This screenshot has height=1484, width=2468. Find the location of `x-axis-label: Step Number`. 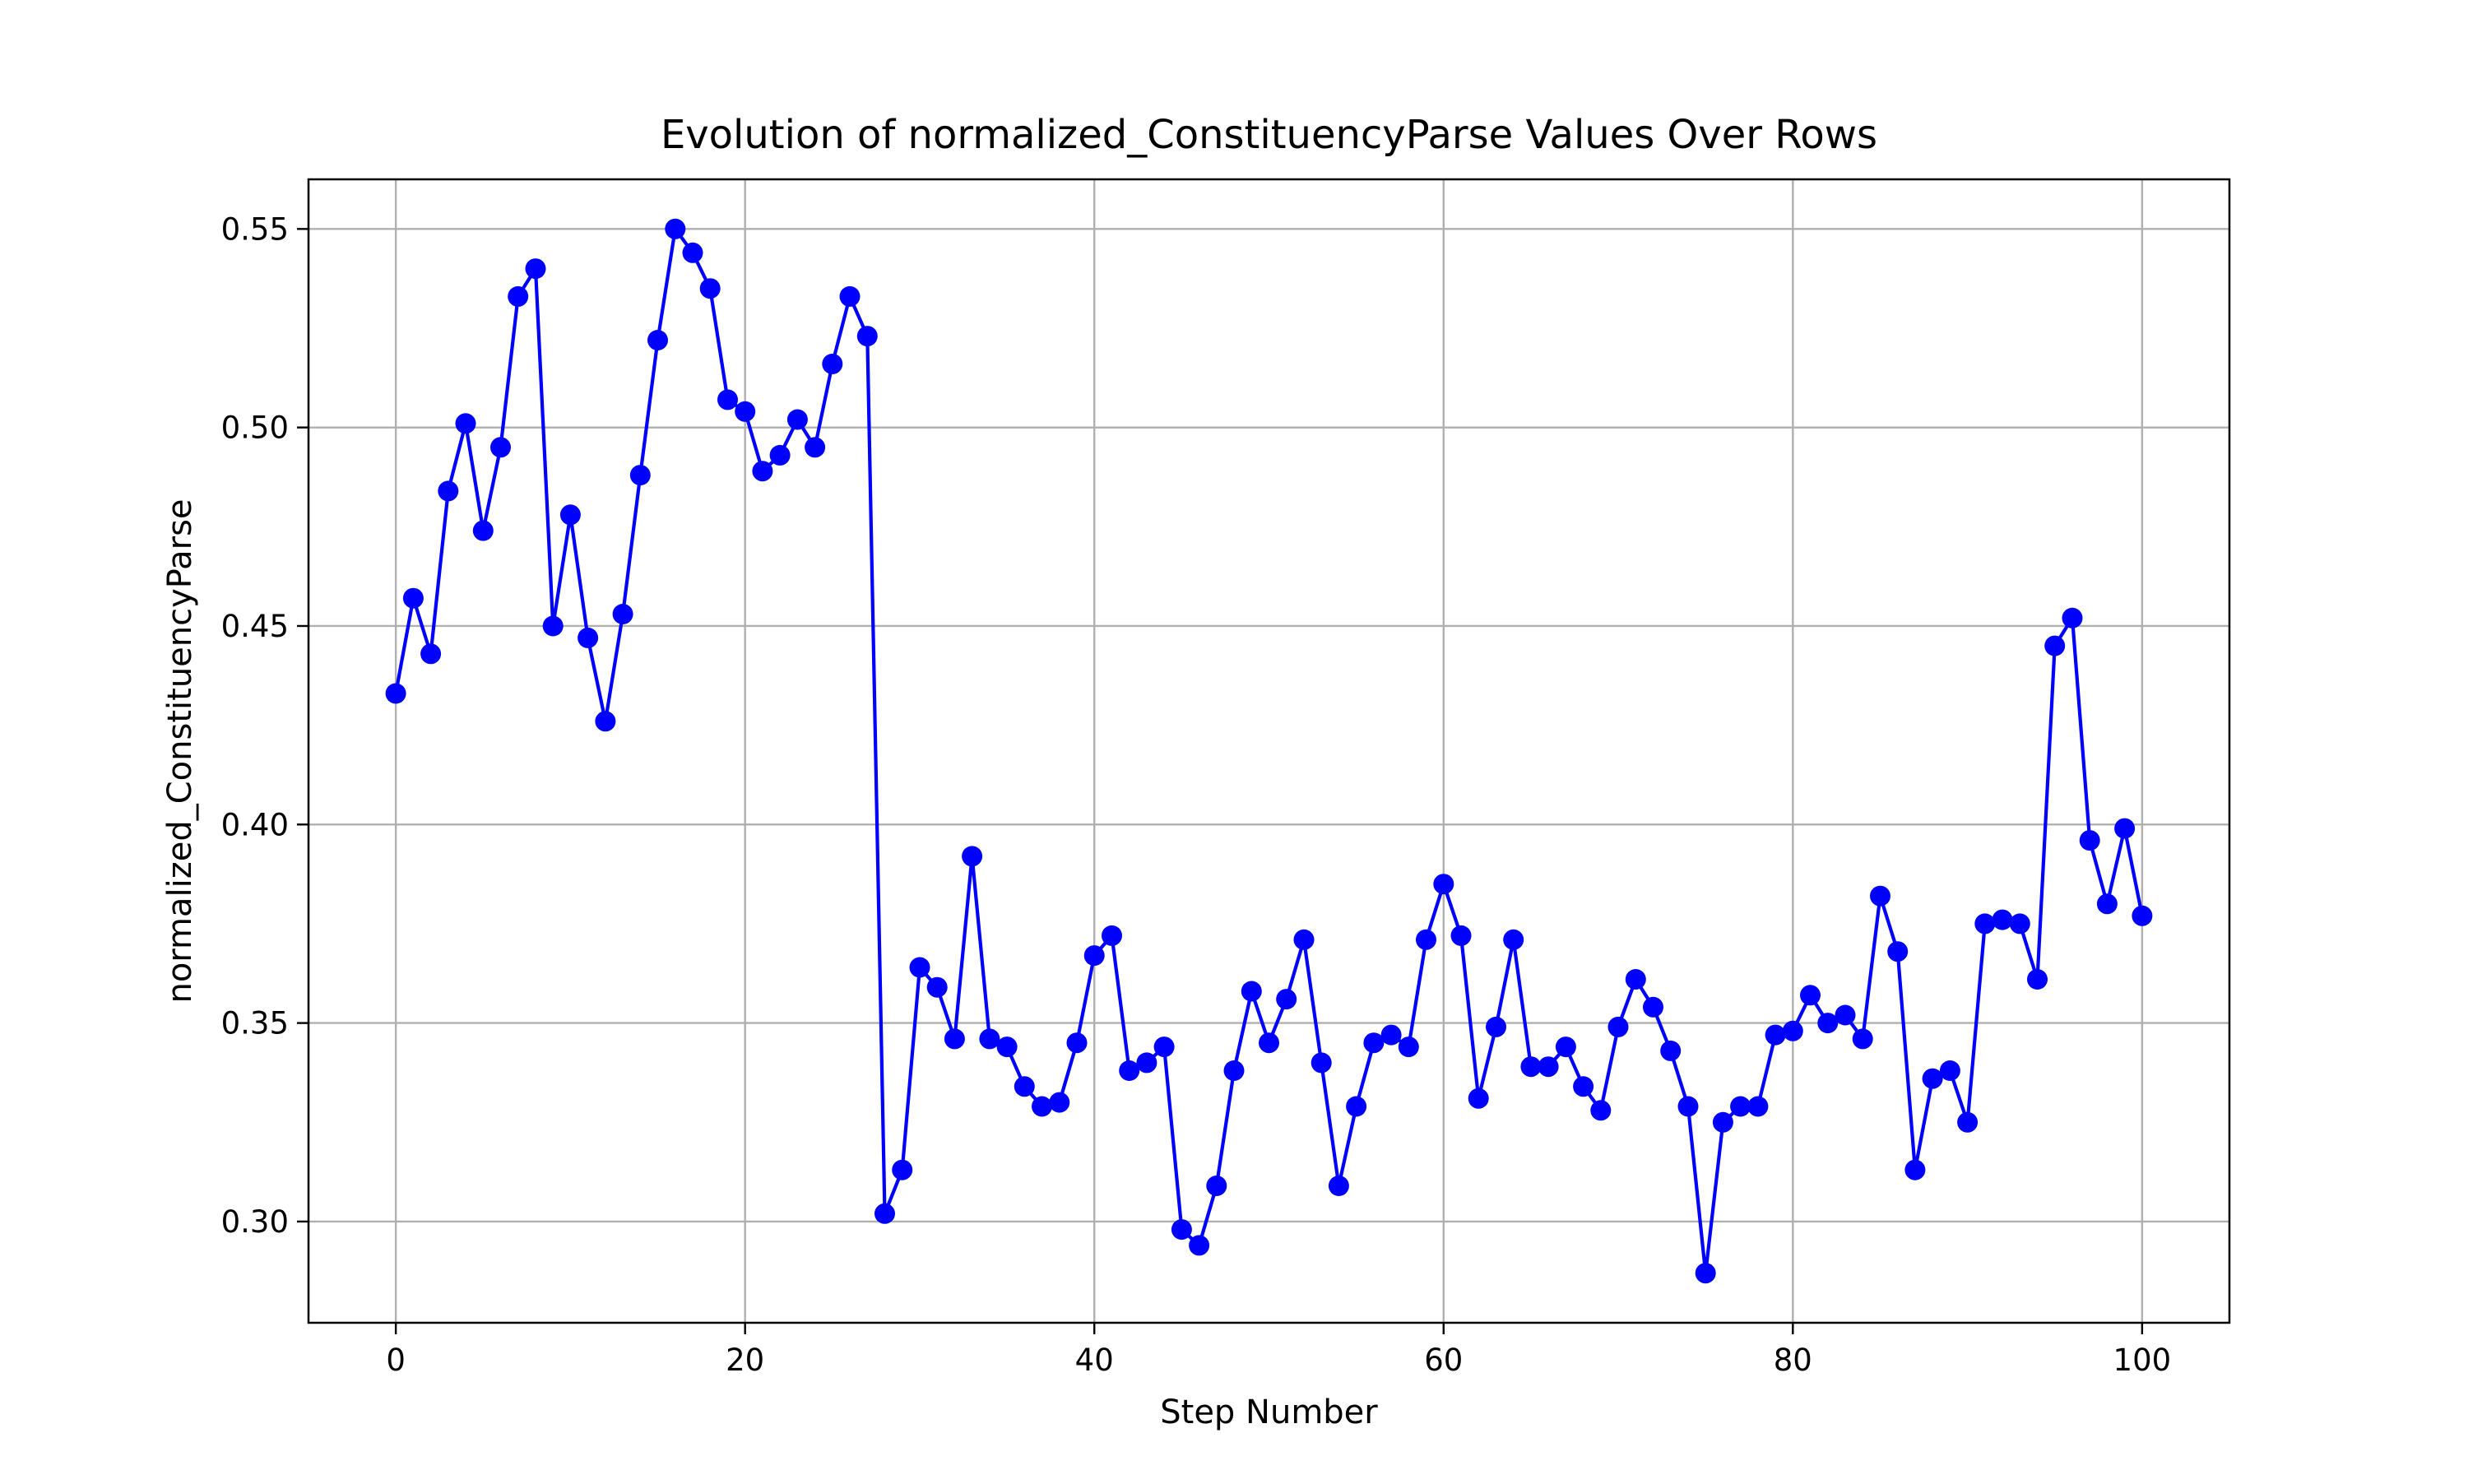

x-axis-label: Step Number is located at coordinates (1269, 1412).